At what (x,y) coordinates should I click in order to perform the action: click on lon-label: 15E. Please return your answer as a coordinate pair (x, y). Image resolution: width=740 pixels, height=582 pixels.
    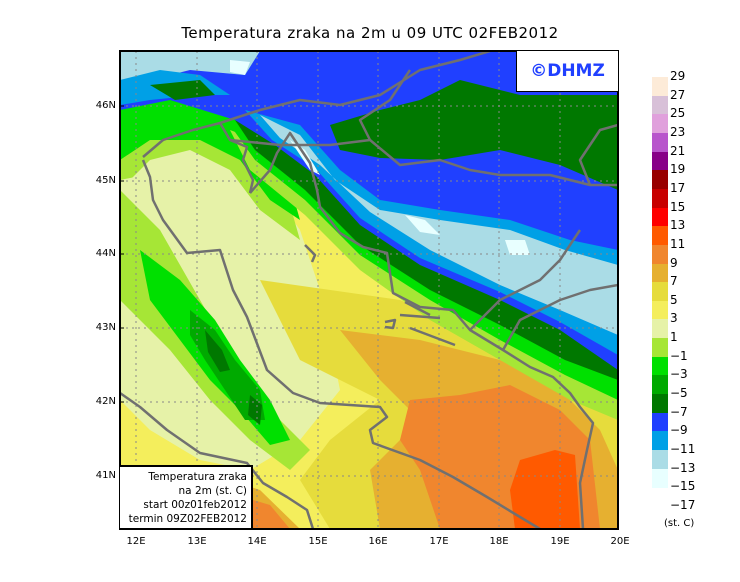
    Looking at the image, I should click on (318, 541).